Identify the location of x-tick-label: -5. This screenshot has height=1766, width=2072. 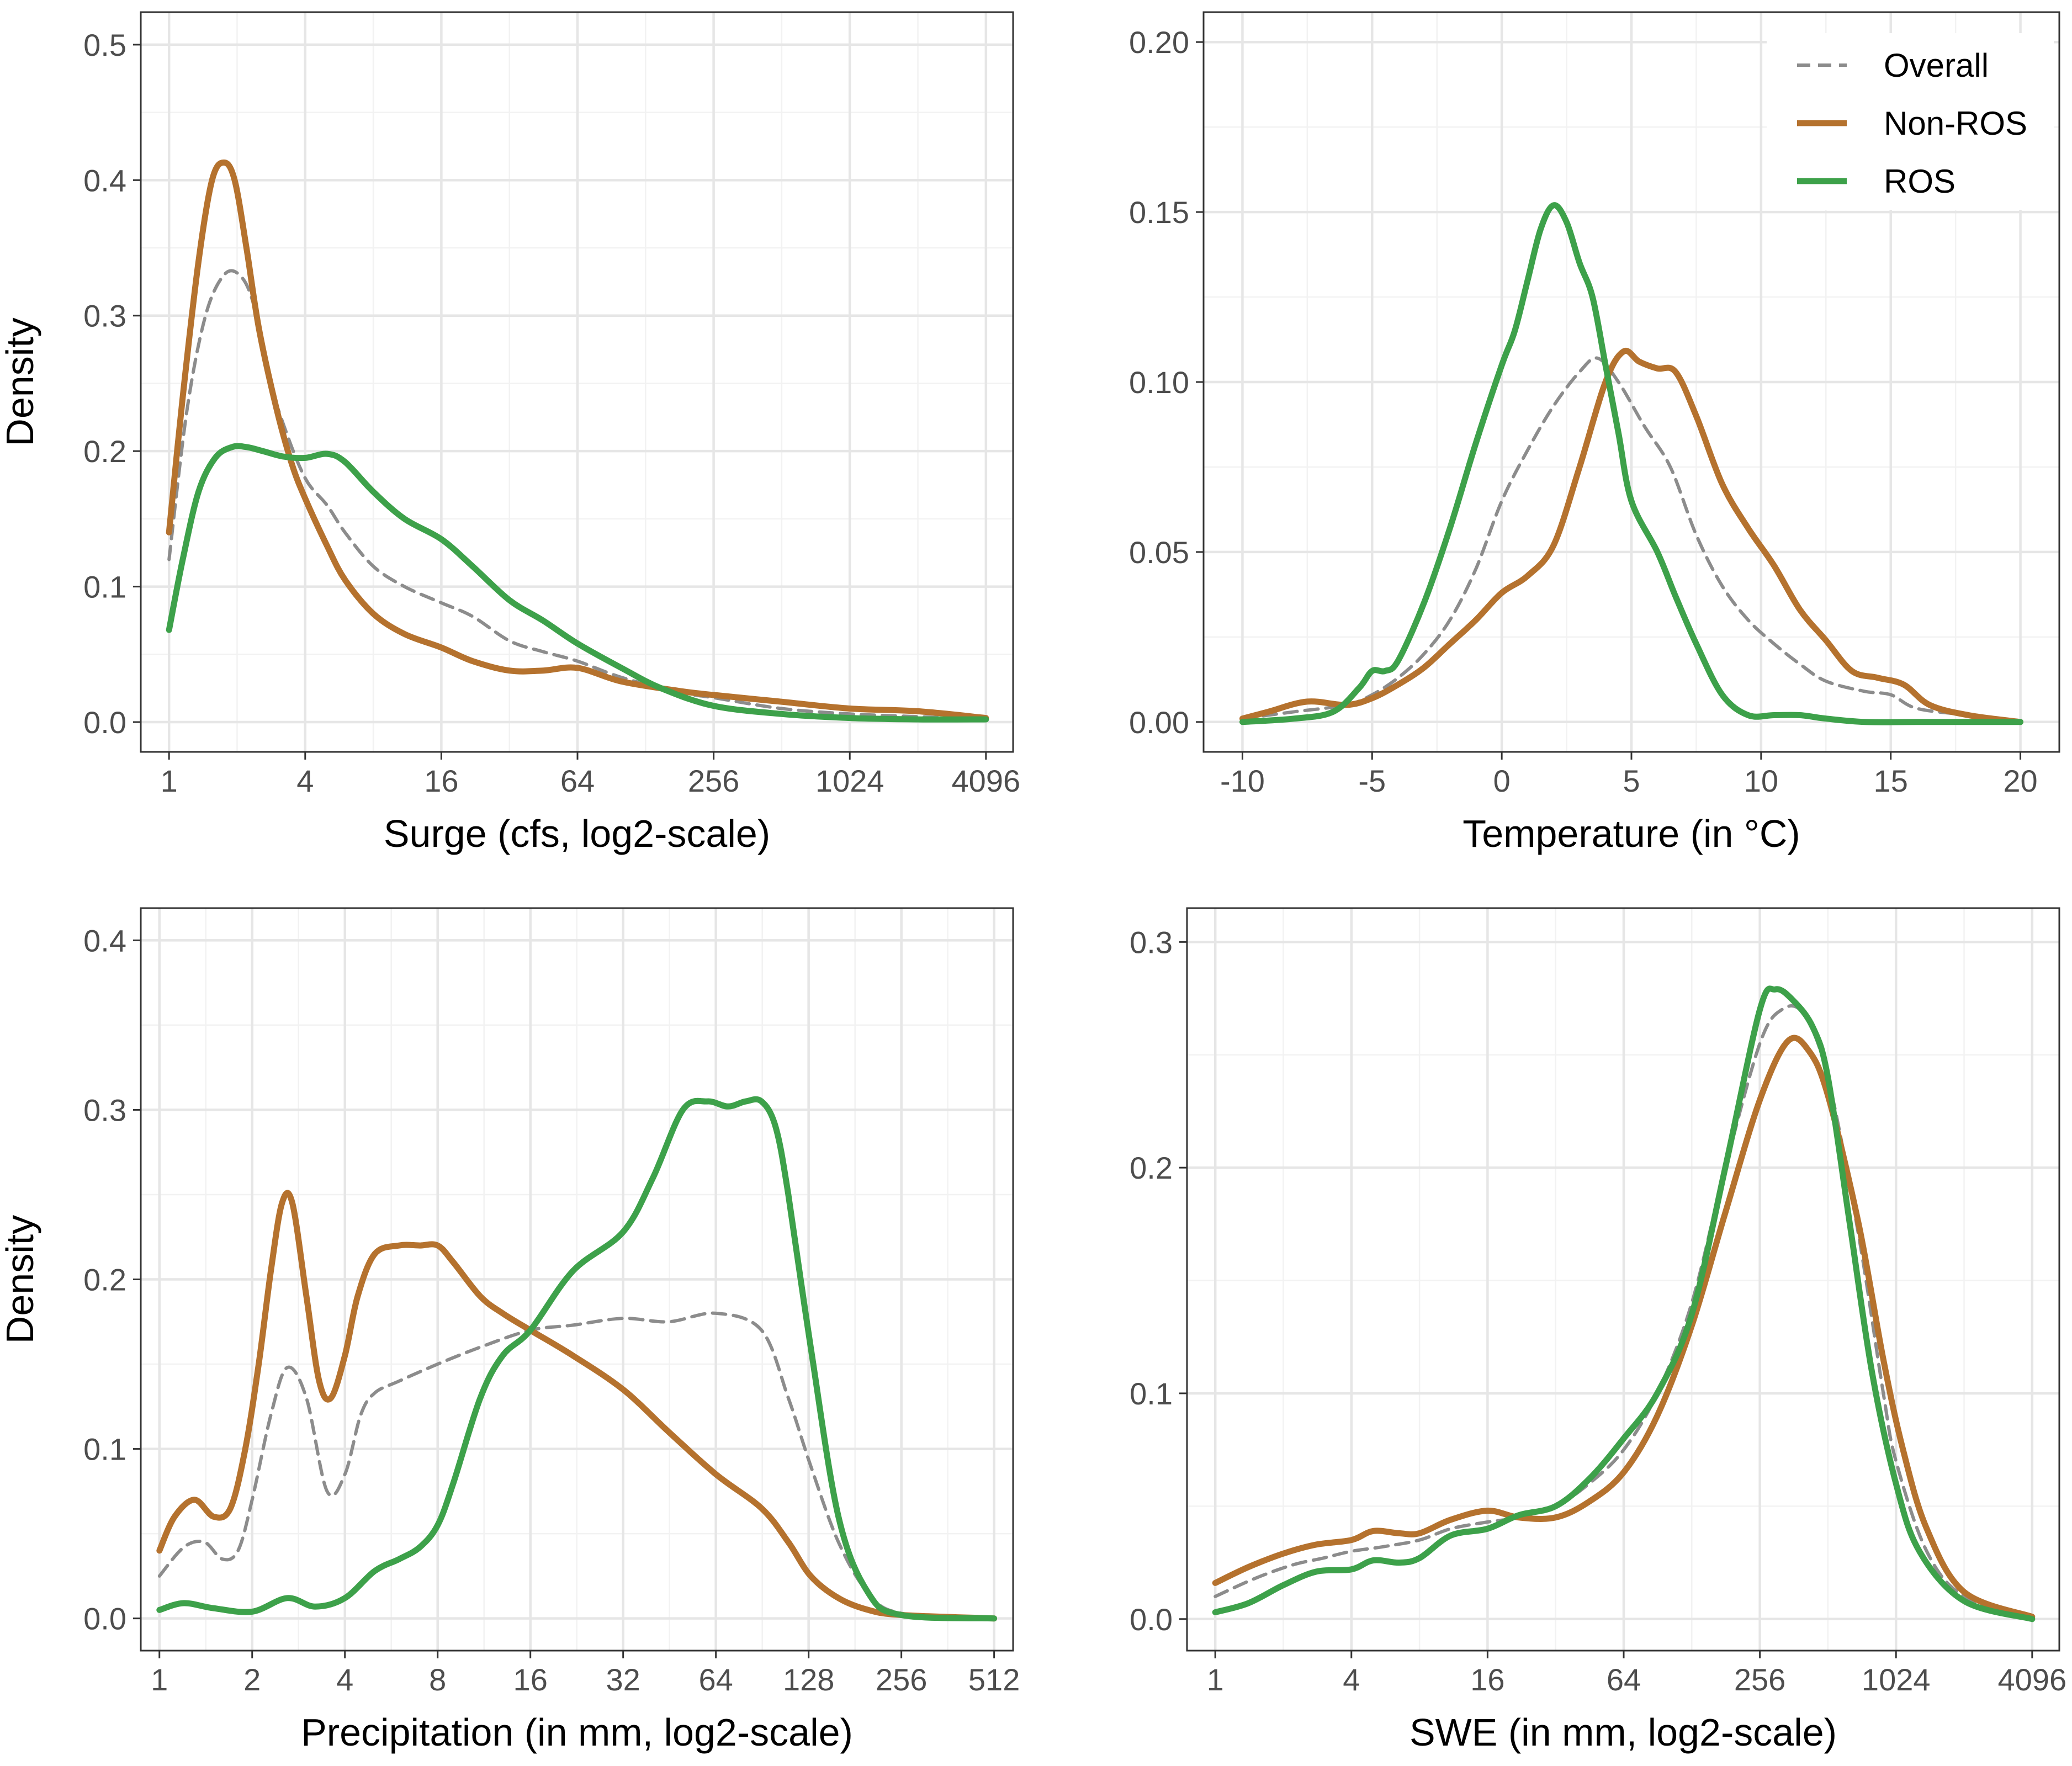
(1372, 780).